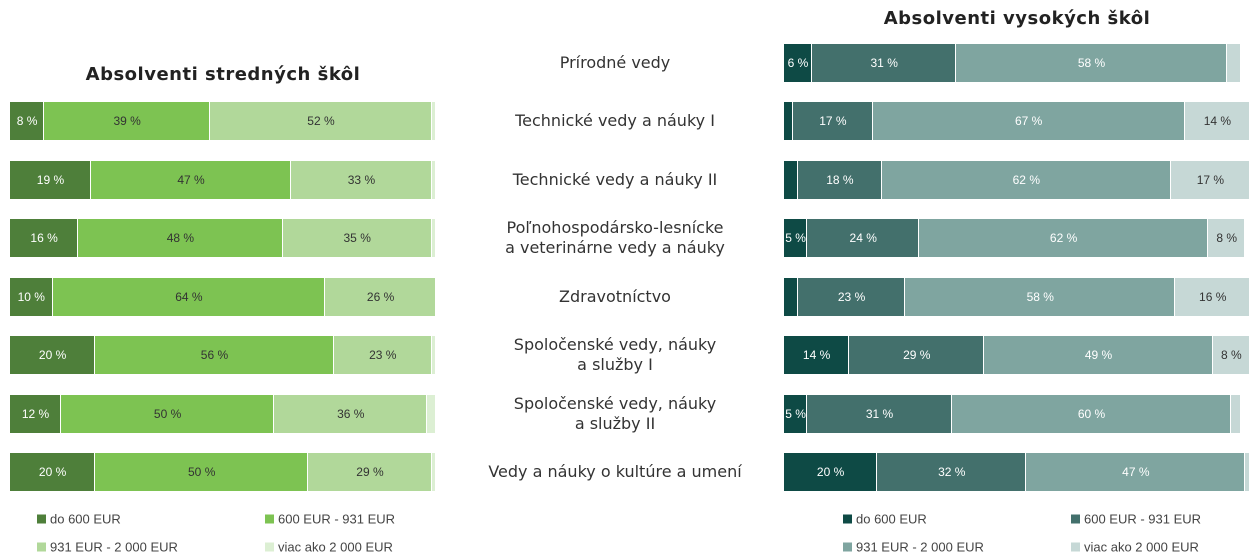 This screenshot has height=553, width=1252. I want to click on data-label: 48 %, so click(180, 238).